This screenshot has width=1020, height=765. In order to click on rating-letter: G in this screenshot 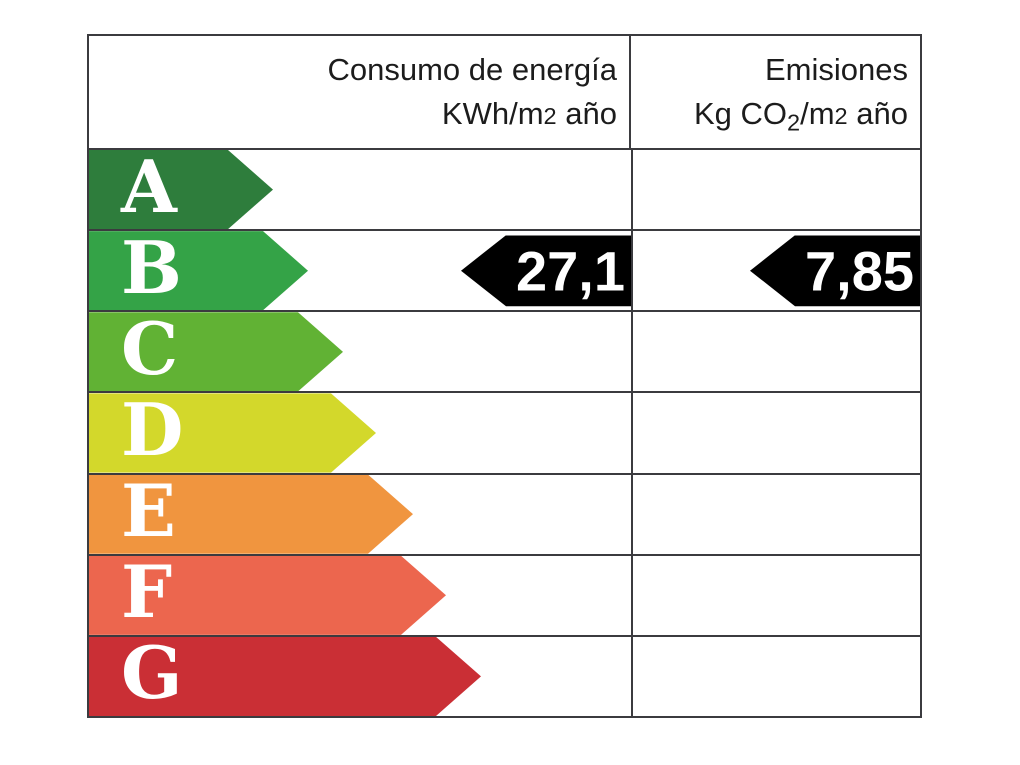, I will do `click(152, 673)`.